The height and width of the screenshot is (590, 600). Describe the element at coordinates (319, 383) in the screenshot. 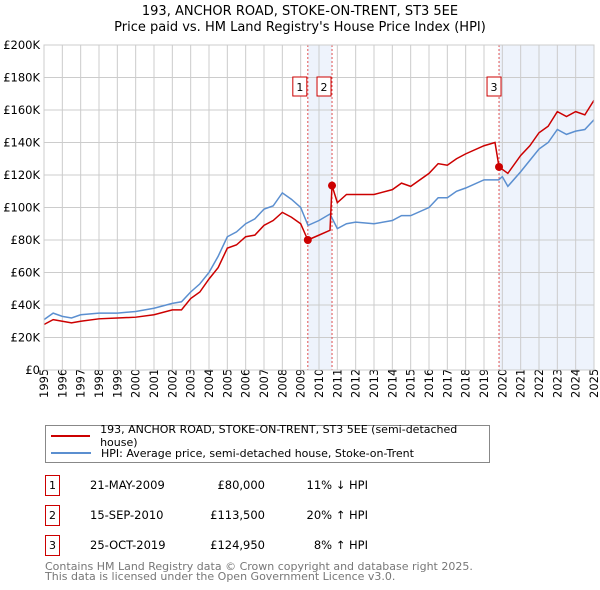

I see `x-tick-label: 2010` at that location.